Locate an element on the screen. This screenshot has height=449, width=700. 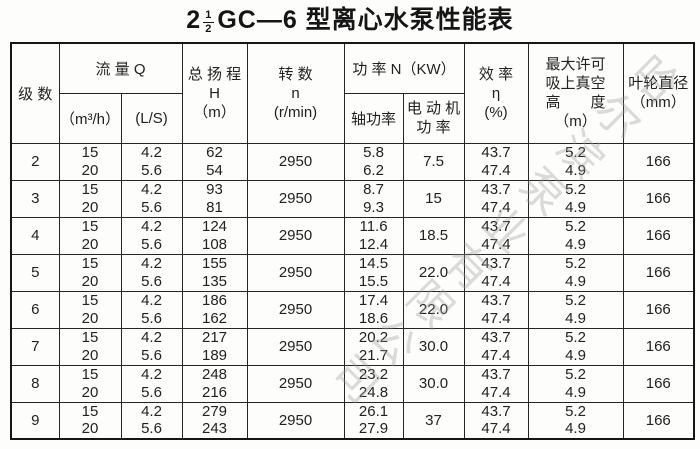
page-title: 2 1 2 GC—6 型离心水泵性能表 is located at coordinates (350, 20).